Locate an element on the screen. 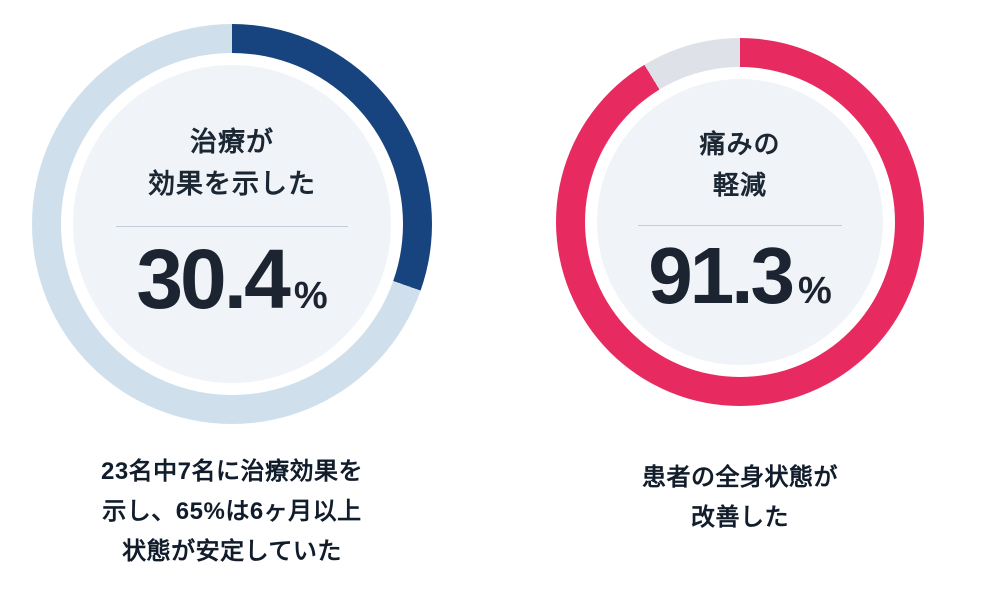 The width and height of the screenshot is (1004, 607). chart-caption-pain: 患者の全身状態が 改善した is located at coordinates (740, 498).